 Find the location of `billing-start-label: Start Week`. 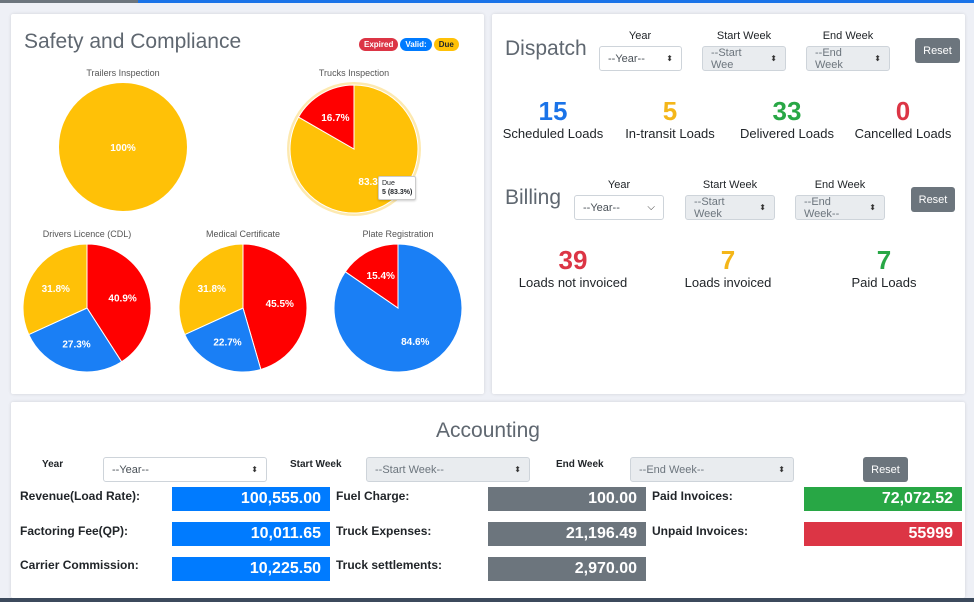

billing-start-label: Start Week is located at coordinates (730, 185).